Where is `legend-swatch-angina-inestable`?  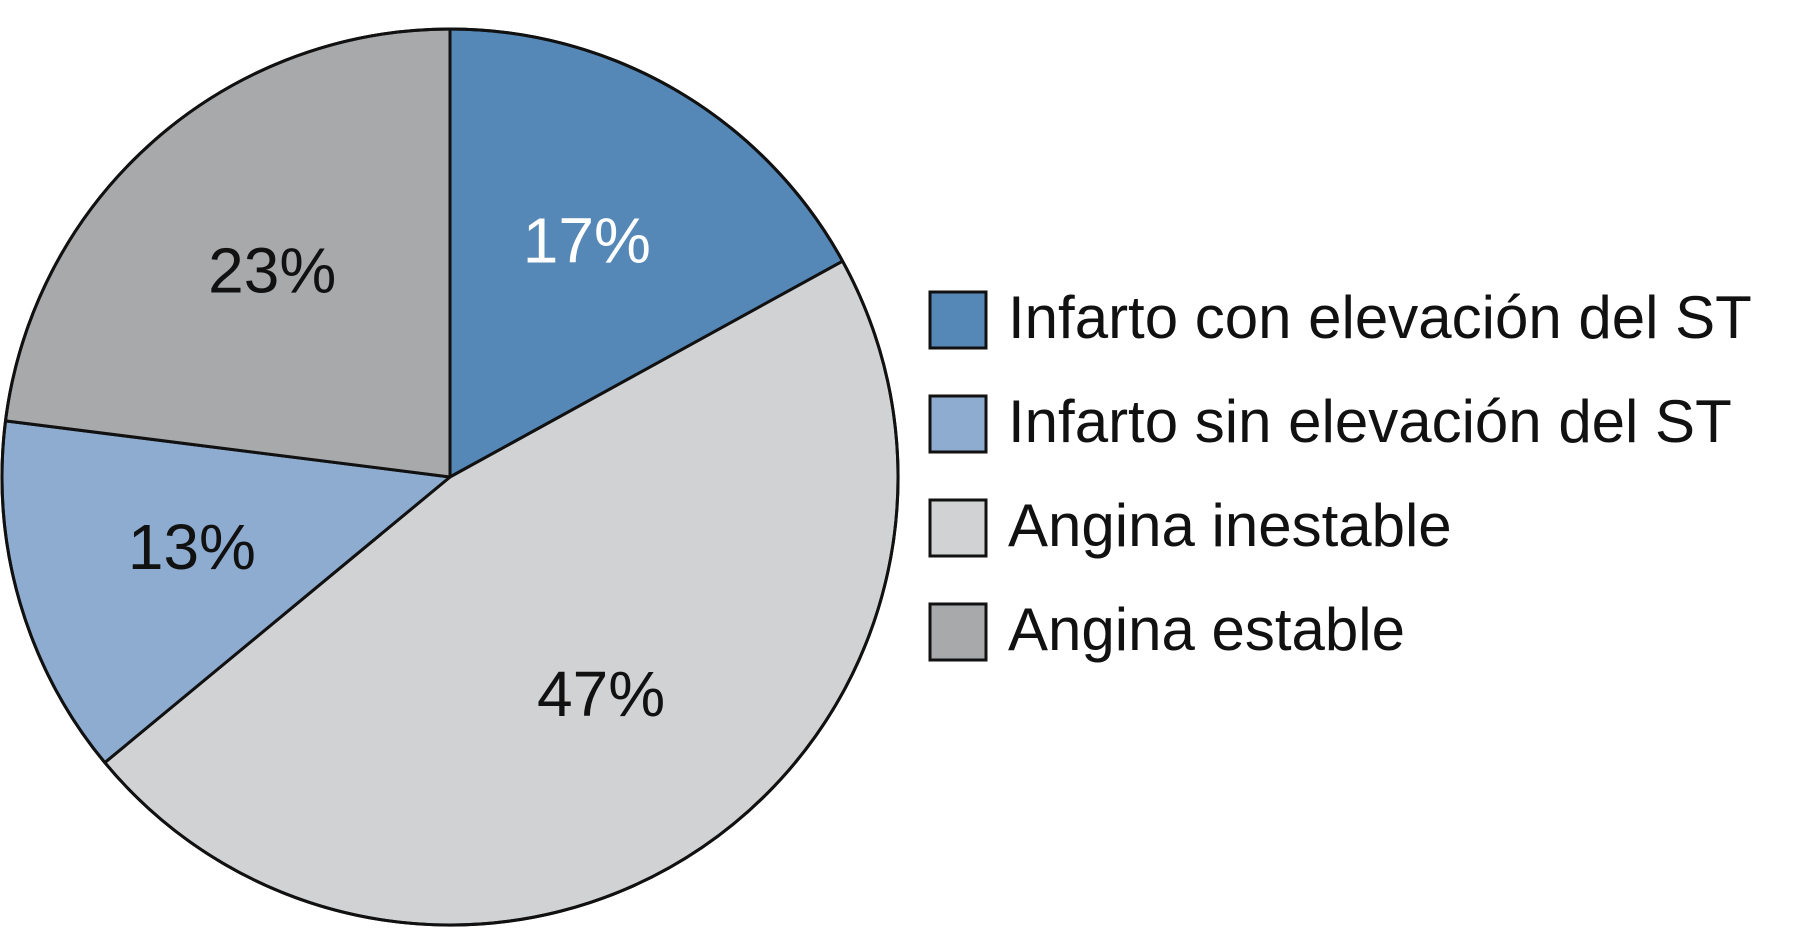
legend-swatch-angina-inestable is located at coordinates (958, 528).